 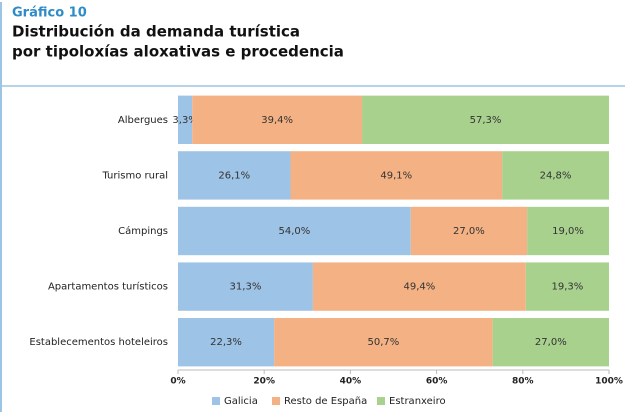 I want to click on data-label: 26,1%, so click(x=234, y=175).